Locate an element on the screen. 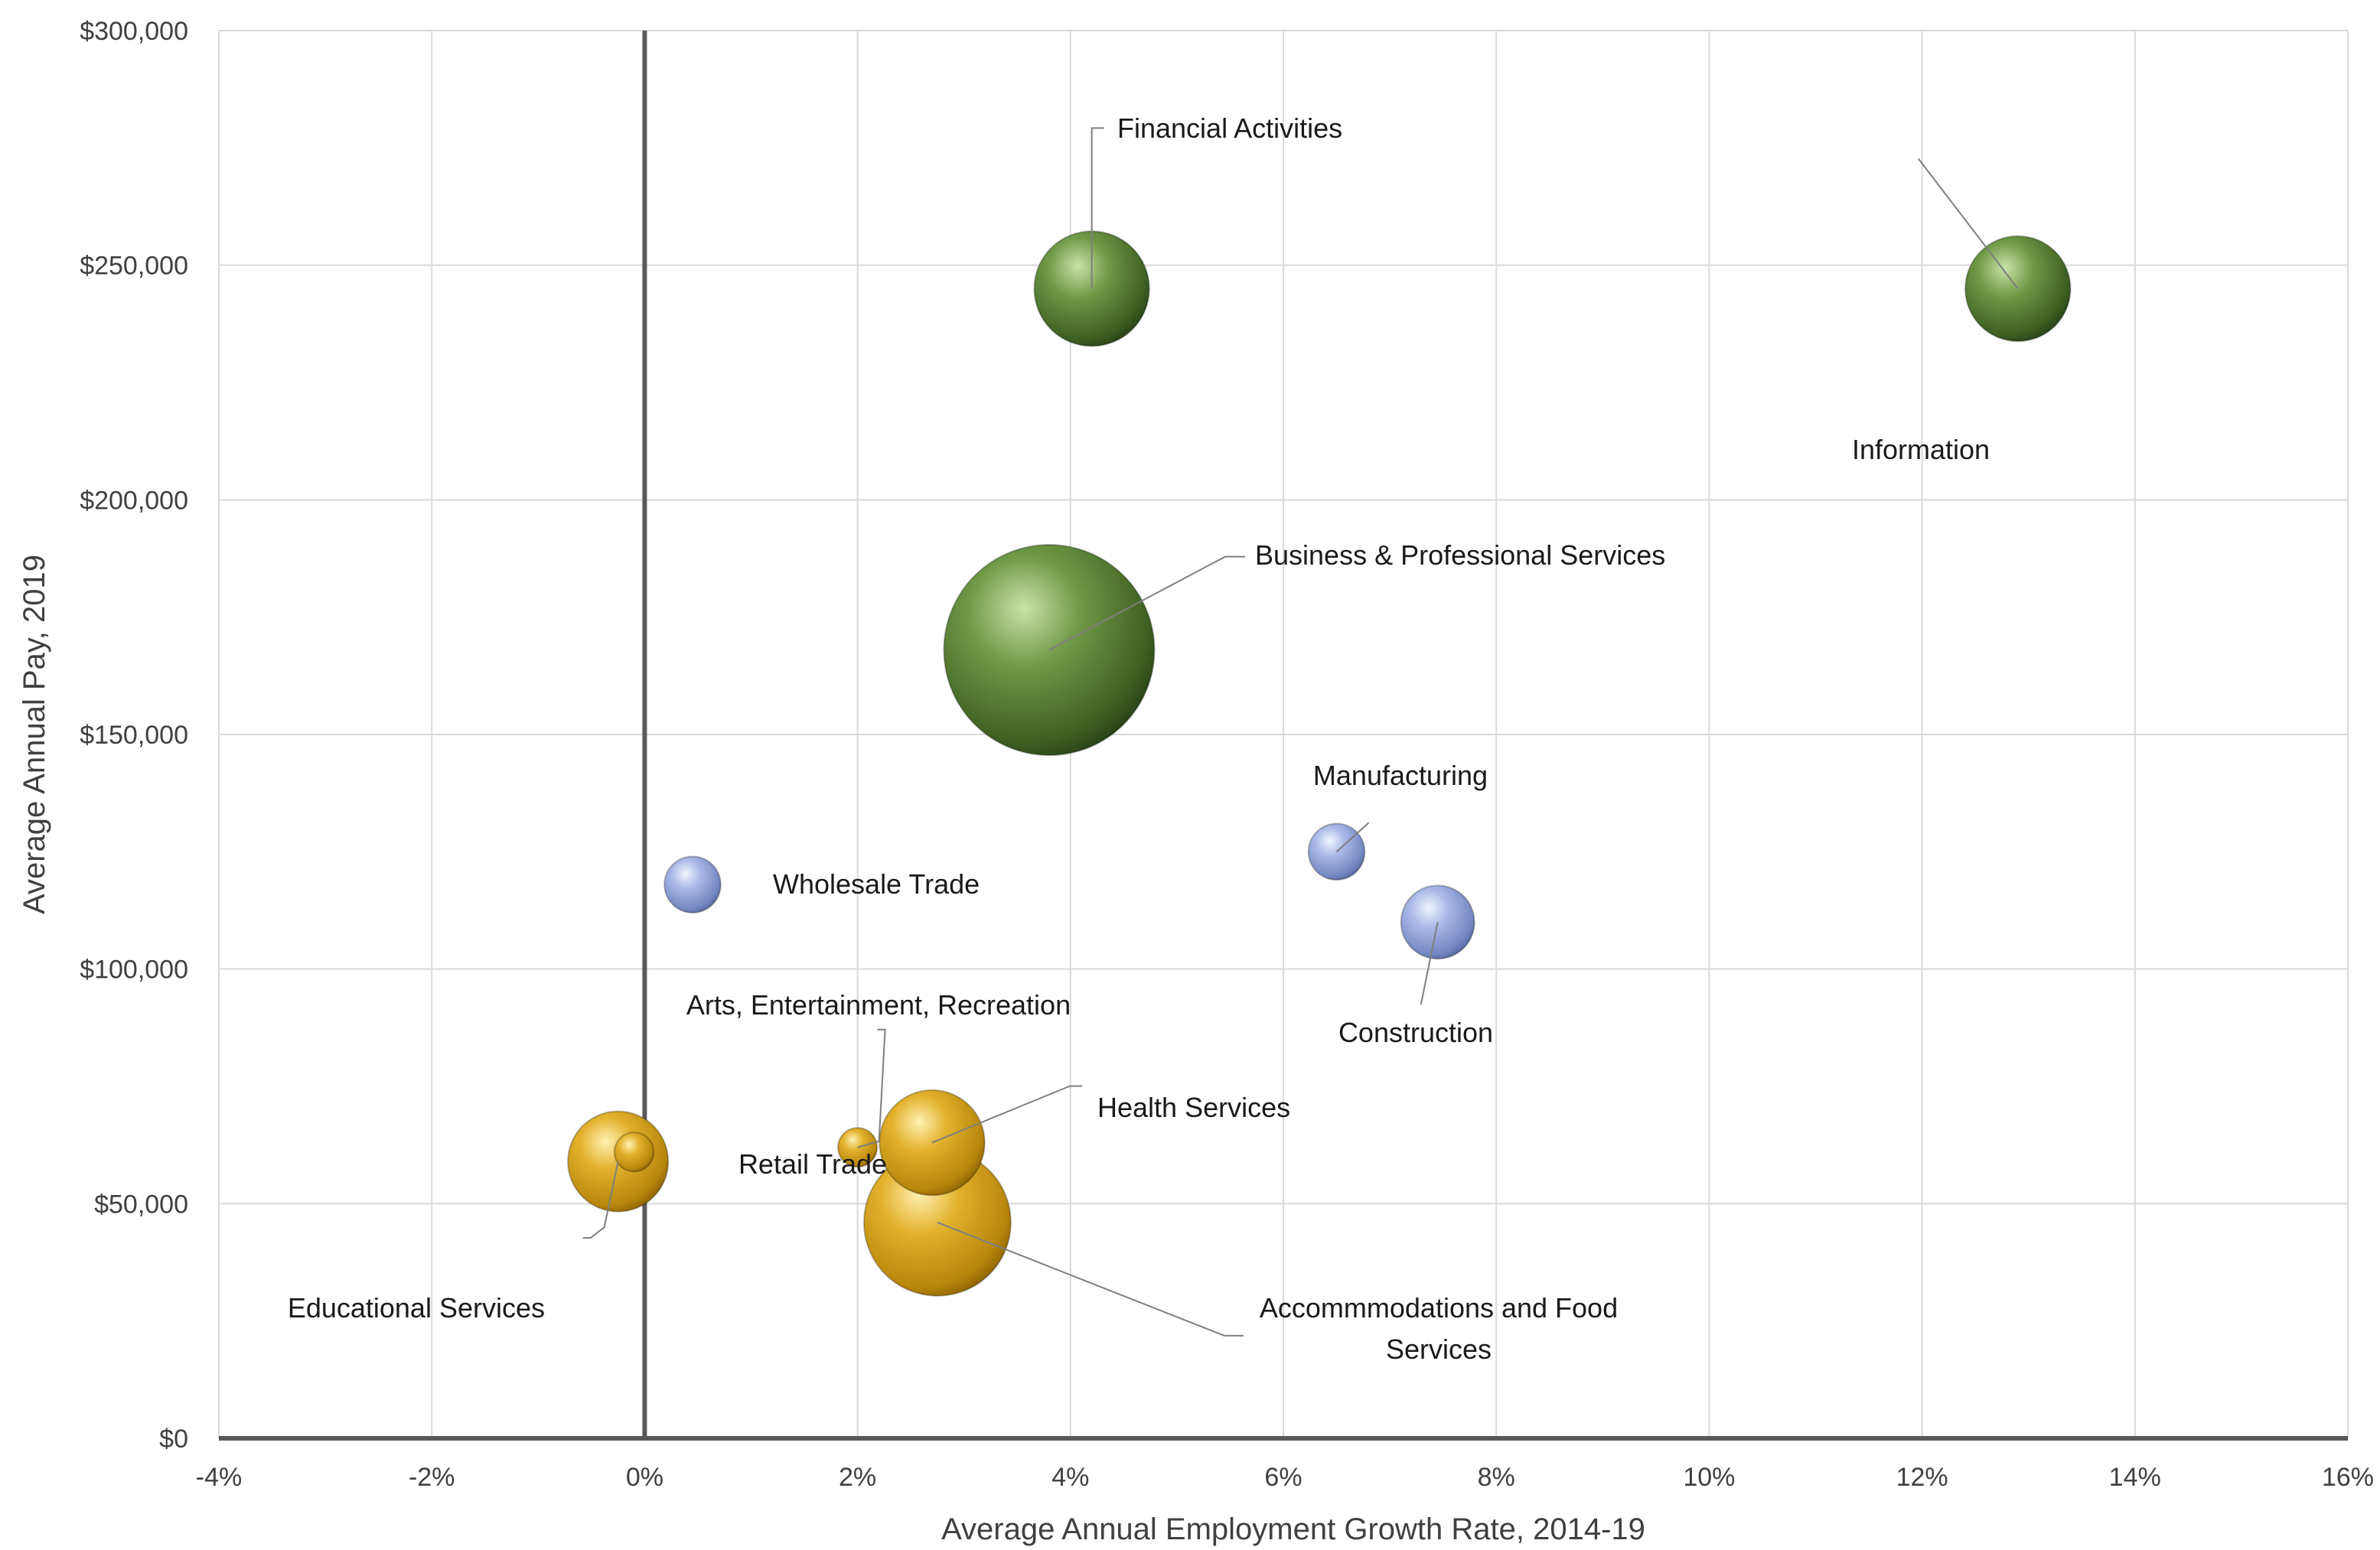  x-tick-label: 6% is located at coordinates (1283, 1477).